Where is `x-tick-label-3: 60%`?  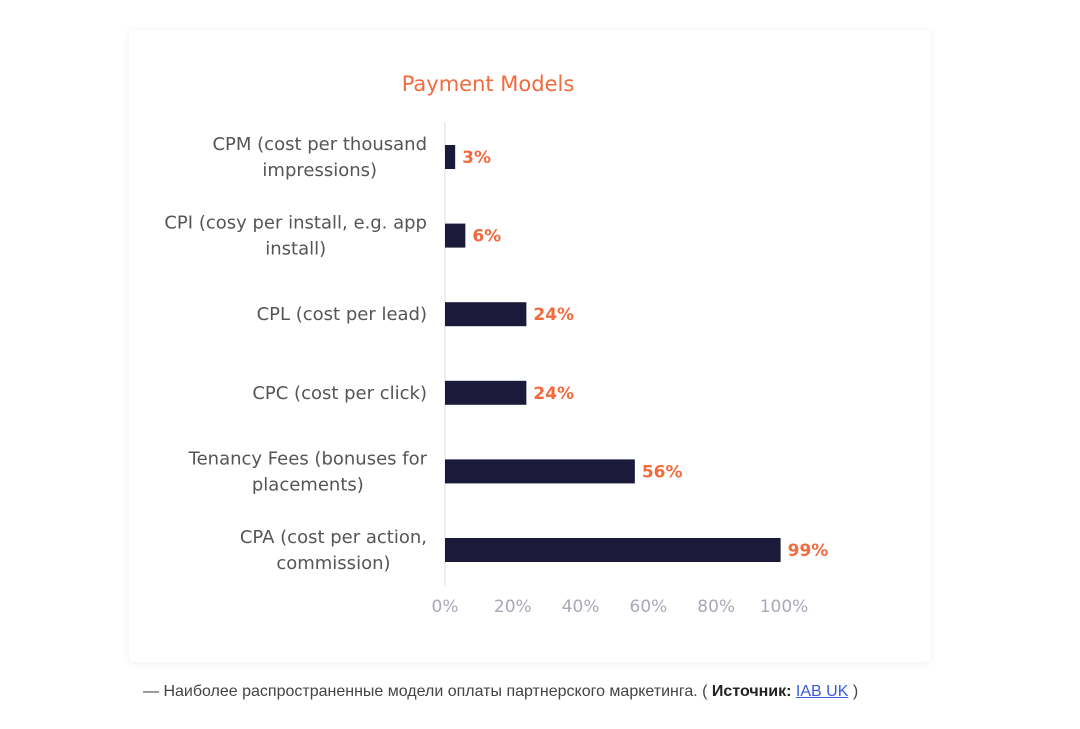
x-tick-label-3: 60% is located at coordinates (649, 607).